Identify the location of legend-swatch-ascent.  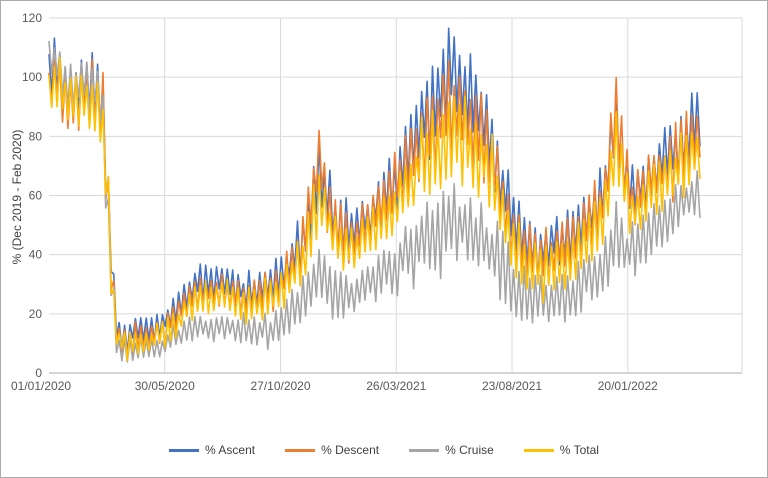
(184, 450).